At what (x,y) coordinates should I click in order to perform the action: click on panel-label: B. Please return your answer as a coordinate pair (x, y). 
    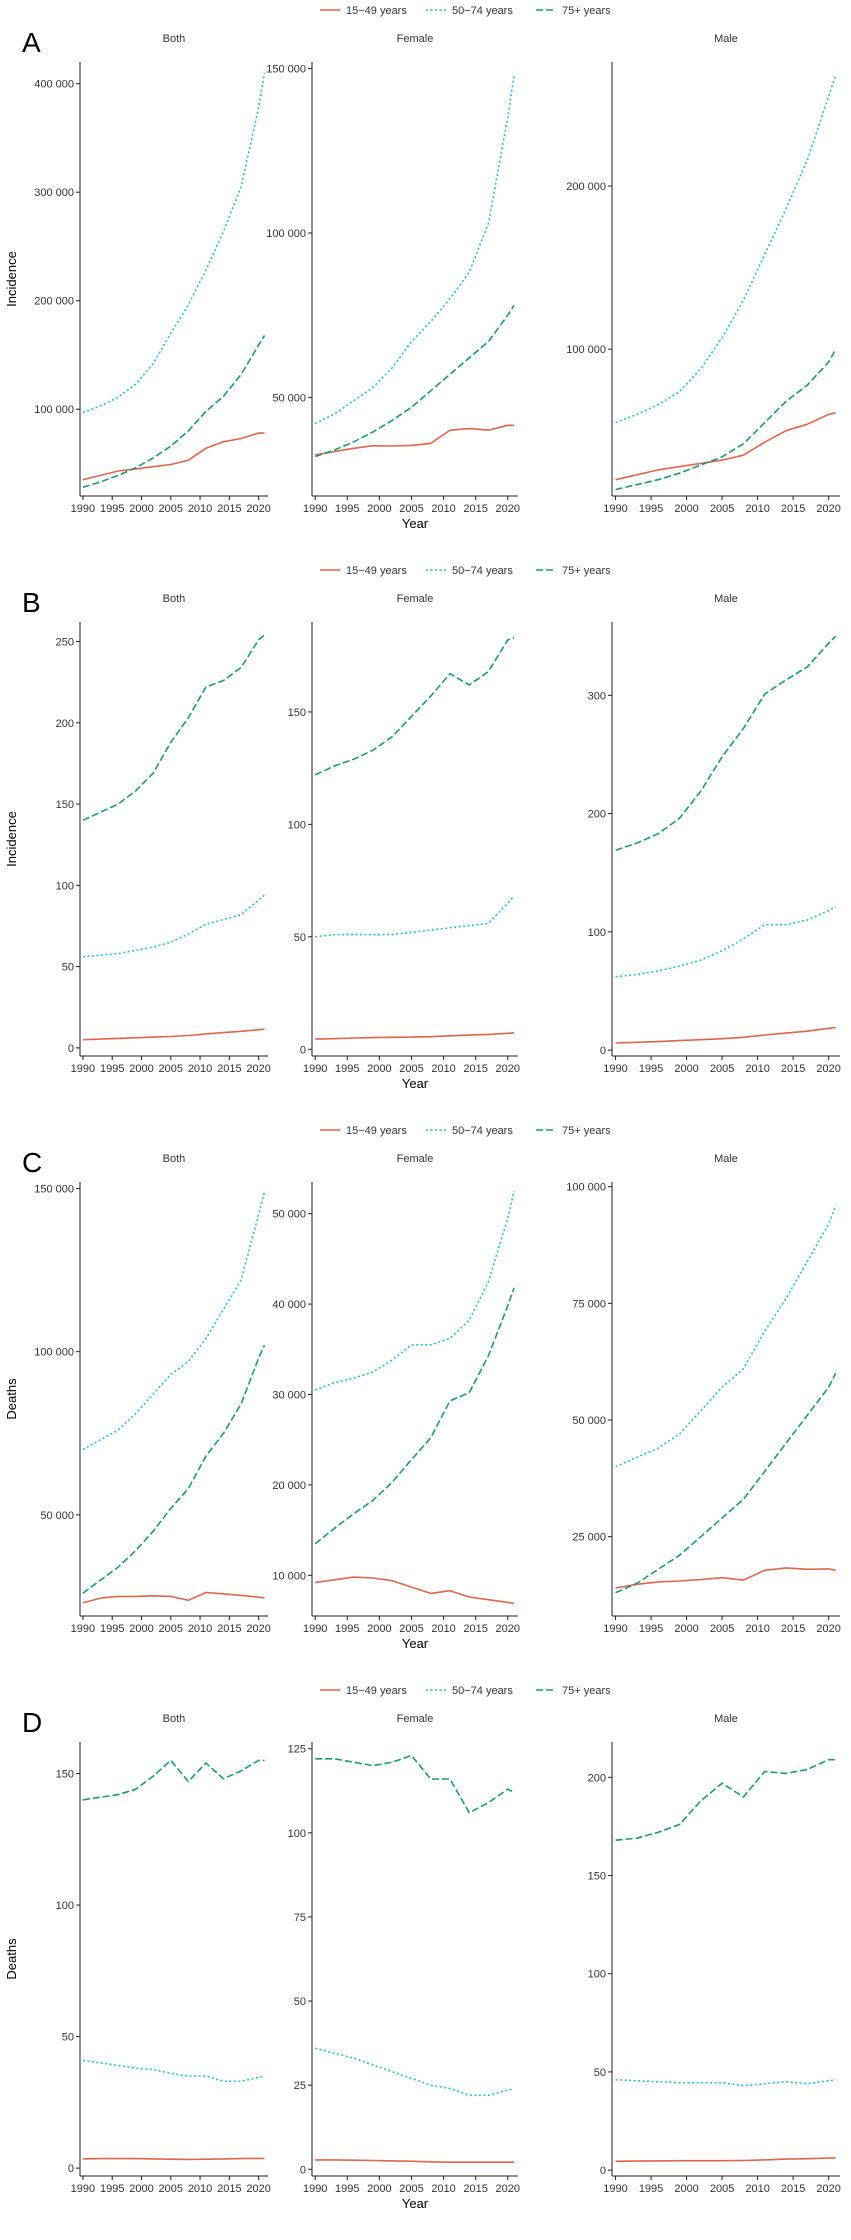
    Looking at the image, I should click on (31, 602).